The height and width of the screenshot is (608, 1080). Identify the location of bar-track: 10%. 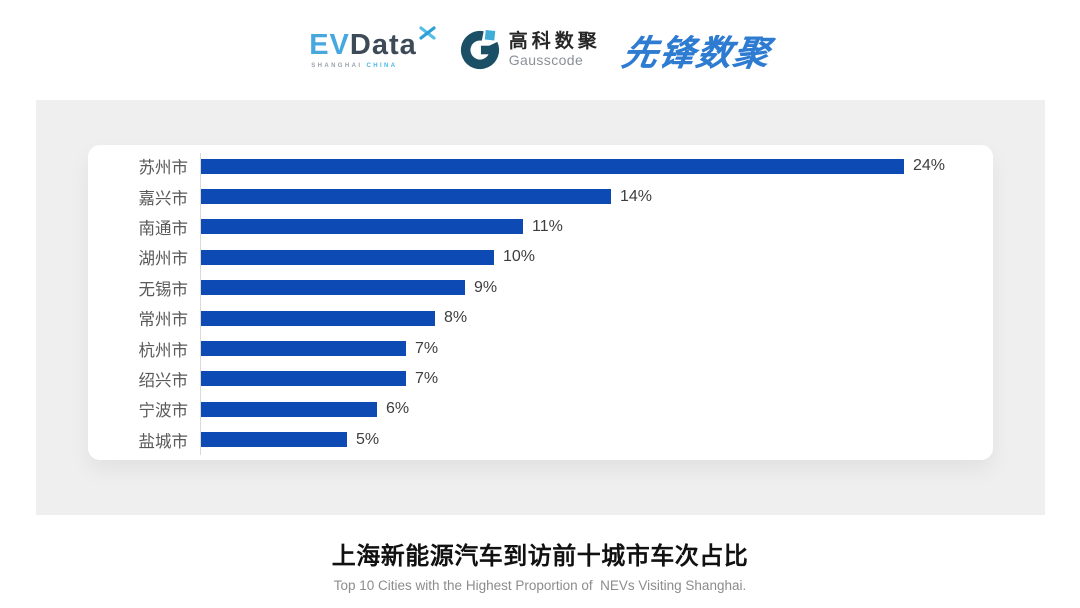
(597, 257).